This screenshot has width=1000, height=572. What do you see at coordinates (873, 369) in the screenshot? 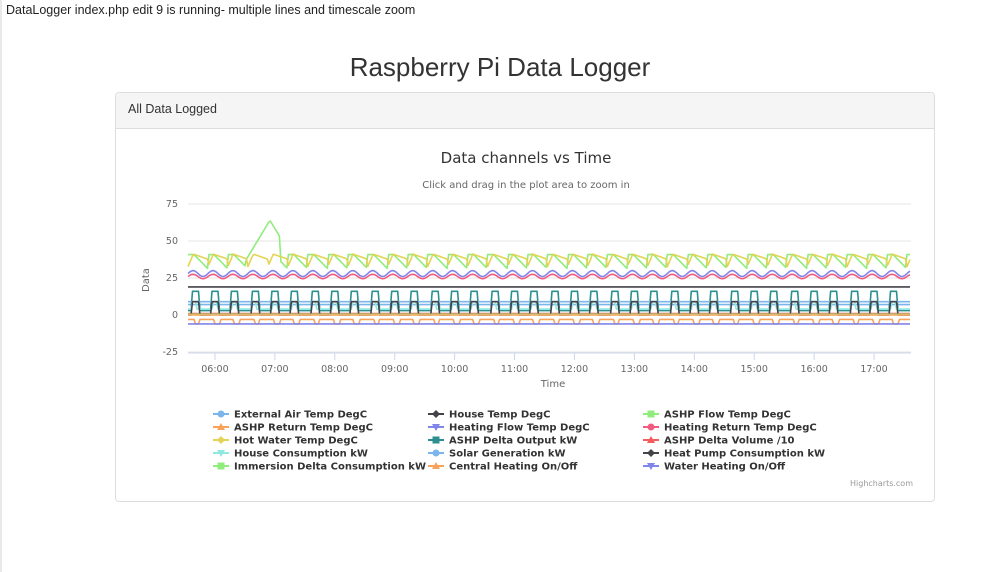
I see `x-tick-label: 17:00` at bounding box center [873, 369].